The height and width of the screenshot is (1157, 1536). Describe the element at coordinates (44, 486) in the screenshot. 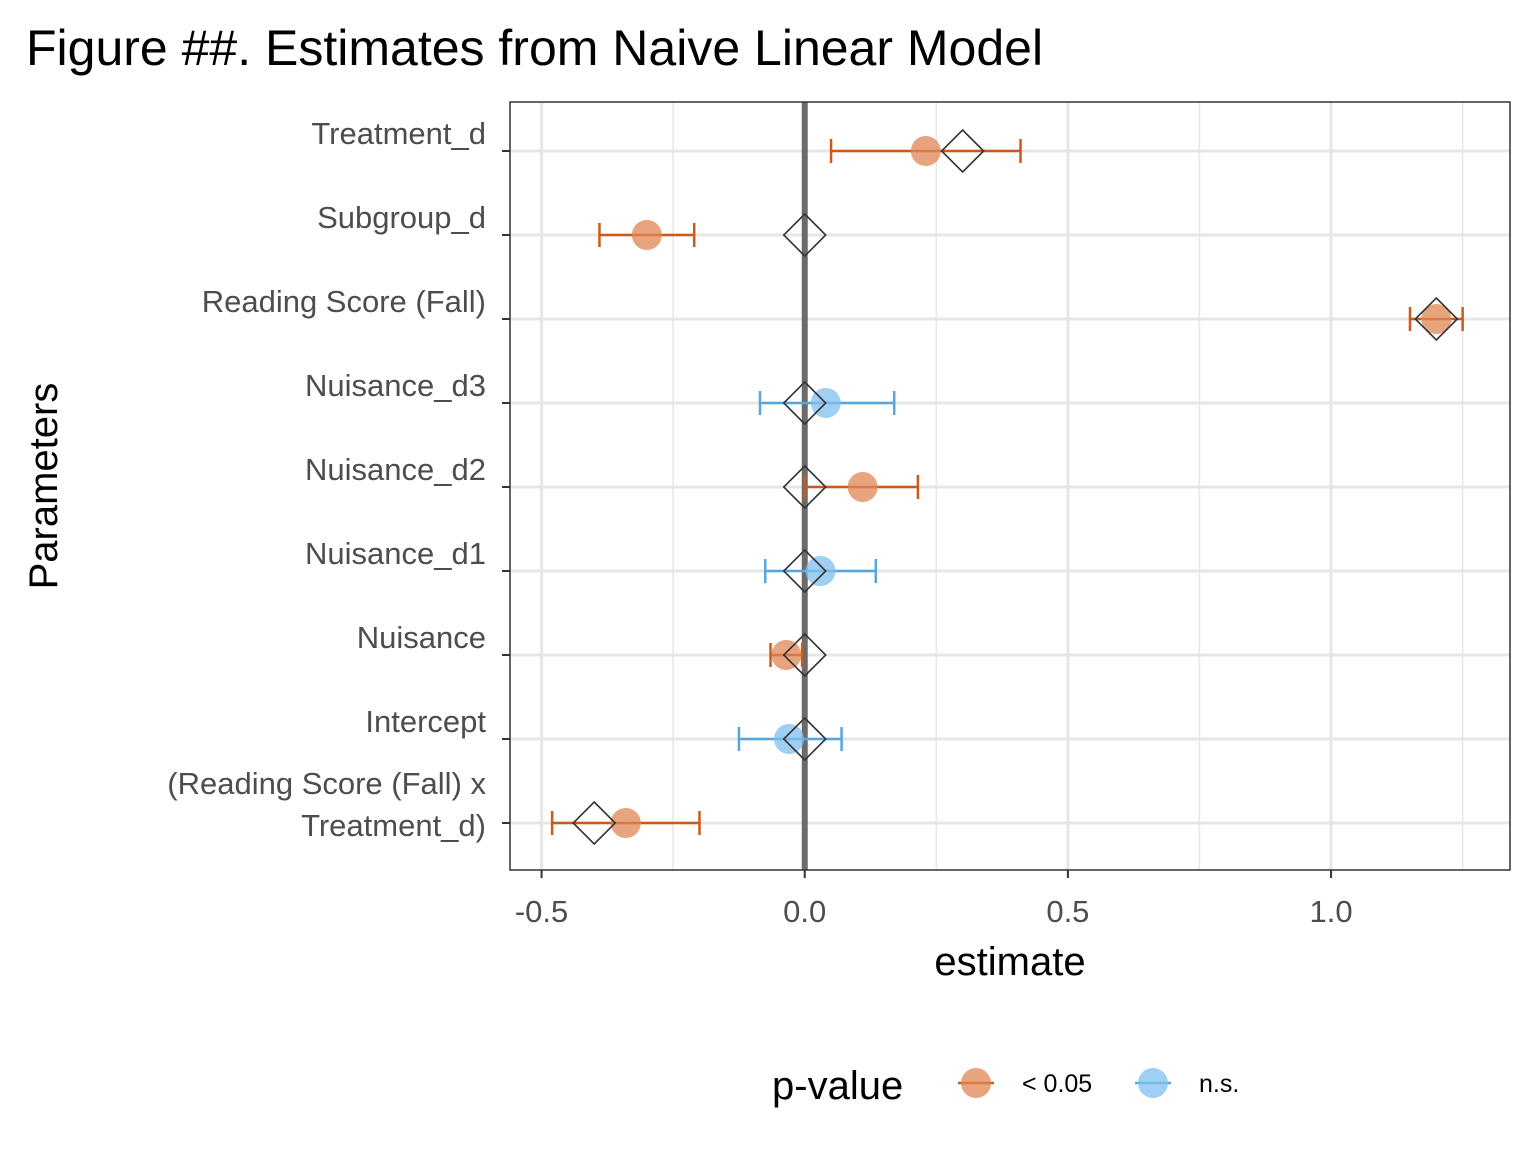

I see `y-axis-title: Parameters` at that location.